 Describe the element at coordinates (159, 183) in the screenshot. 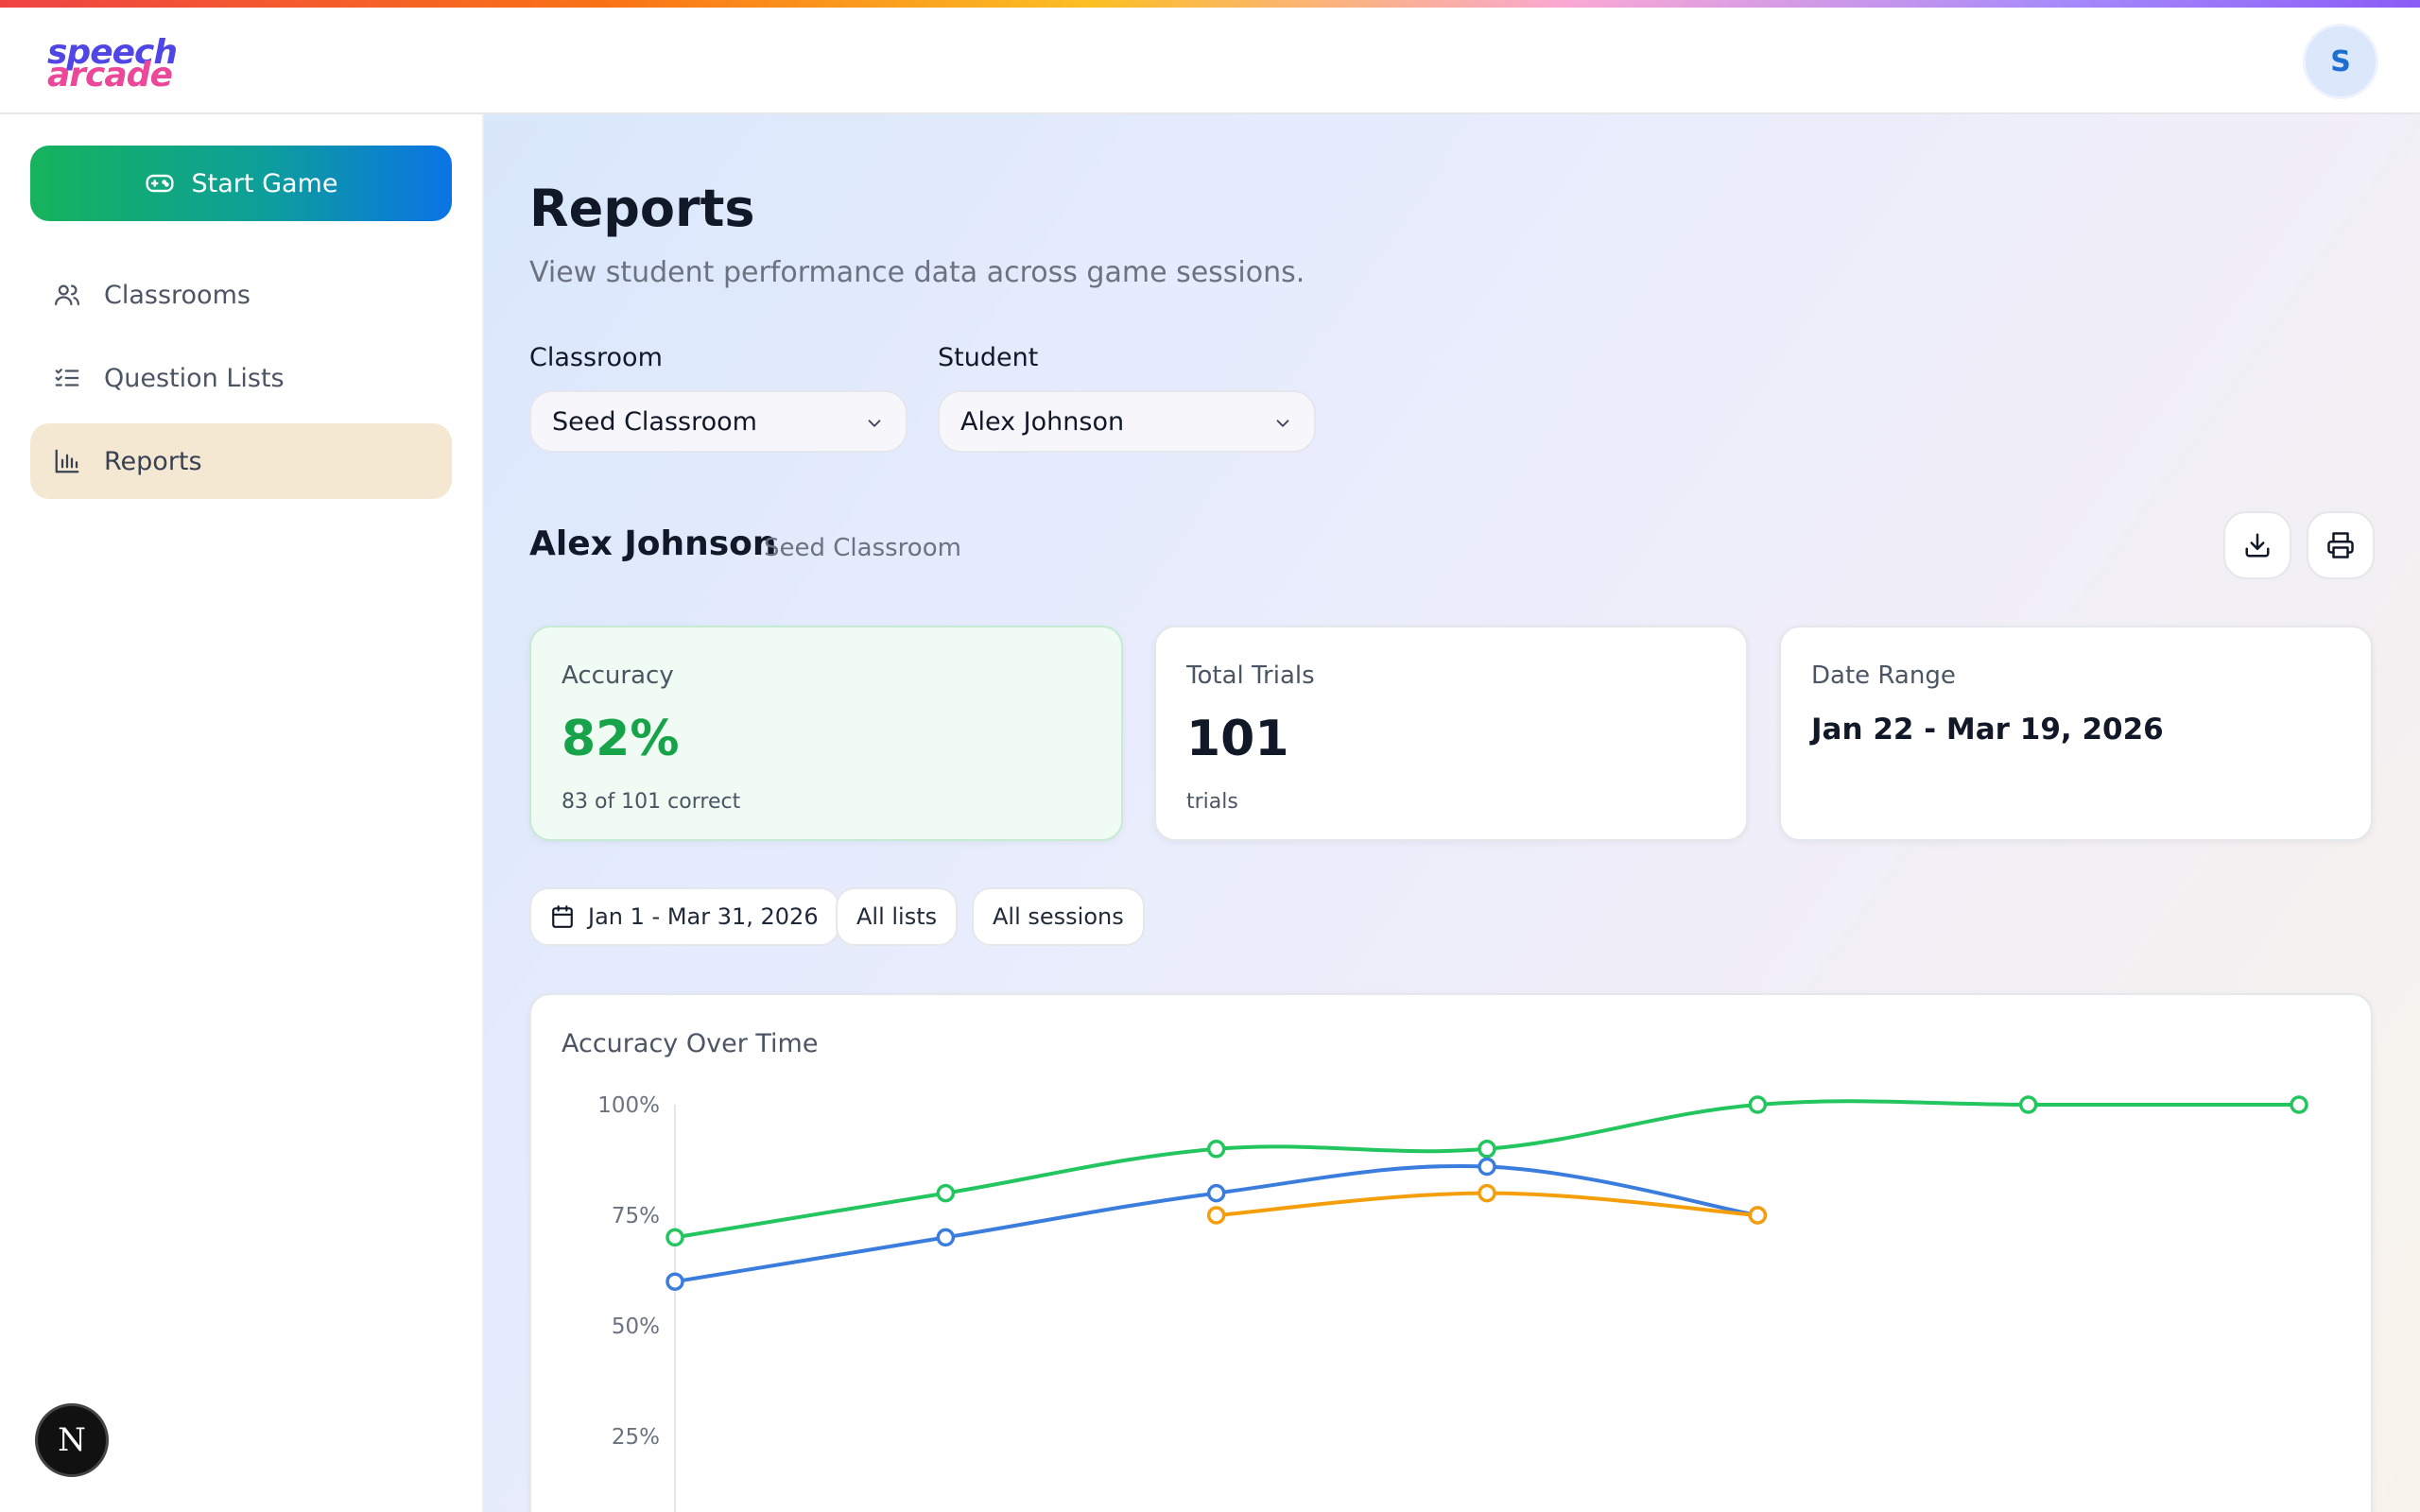

I see `gamepad-icon` at that location.